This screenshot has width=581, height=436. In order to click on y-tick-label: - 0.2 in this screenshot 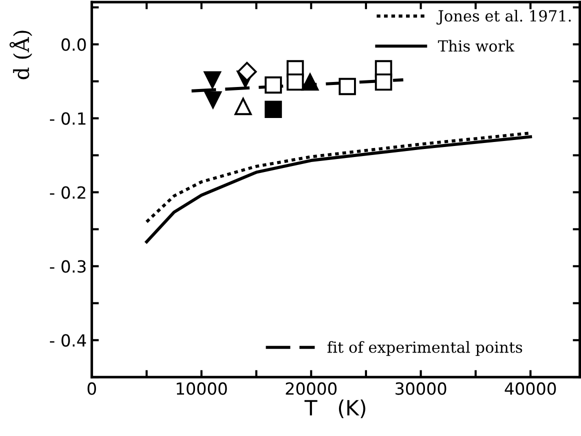, I will do `click(68, 192)`.